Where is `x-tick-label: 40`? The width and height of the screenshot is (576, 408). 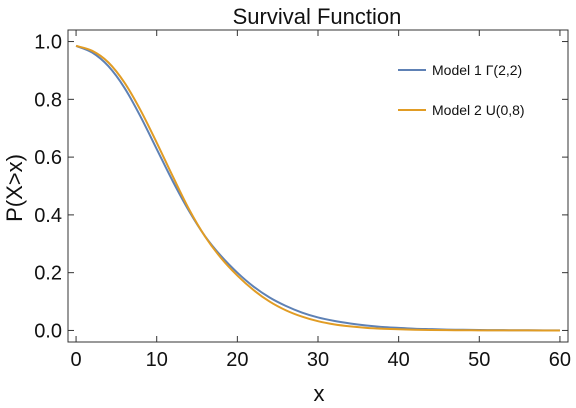 x-tick-label: 40 is located at coordinates (399, 360).